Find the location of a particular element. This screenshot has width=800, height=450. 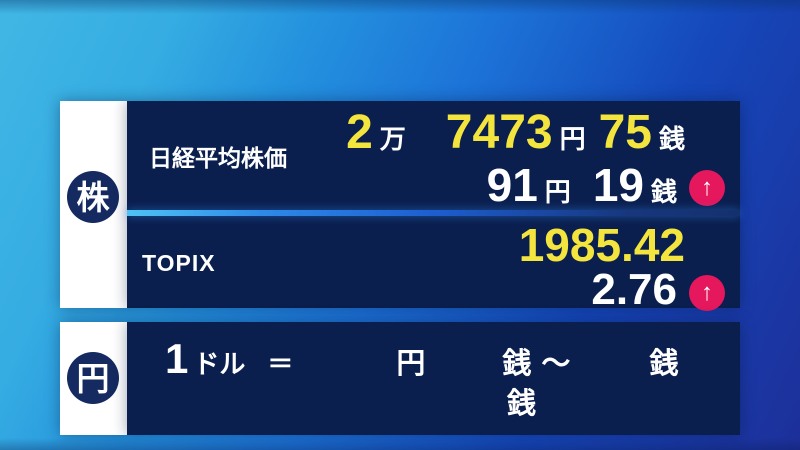

currency-tab: 円 is located at coordinates (93, 378).